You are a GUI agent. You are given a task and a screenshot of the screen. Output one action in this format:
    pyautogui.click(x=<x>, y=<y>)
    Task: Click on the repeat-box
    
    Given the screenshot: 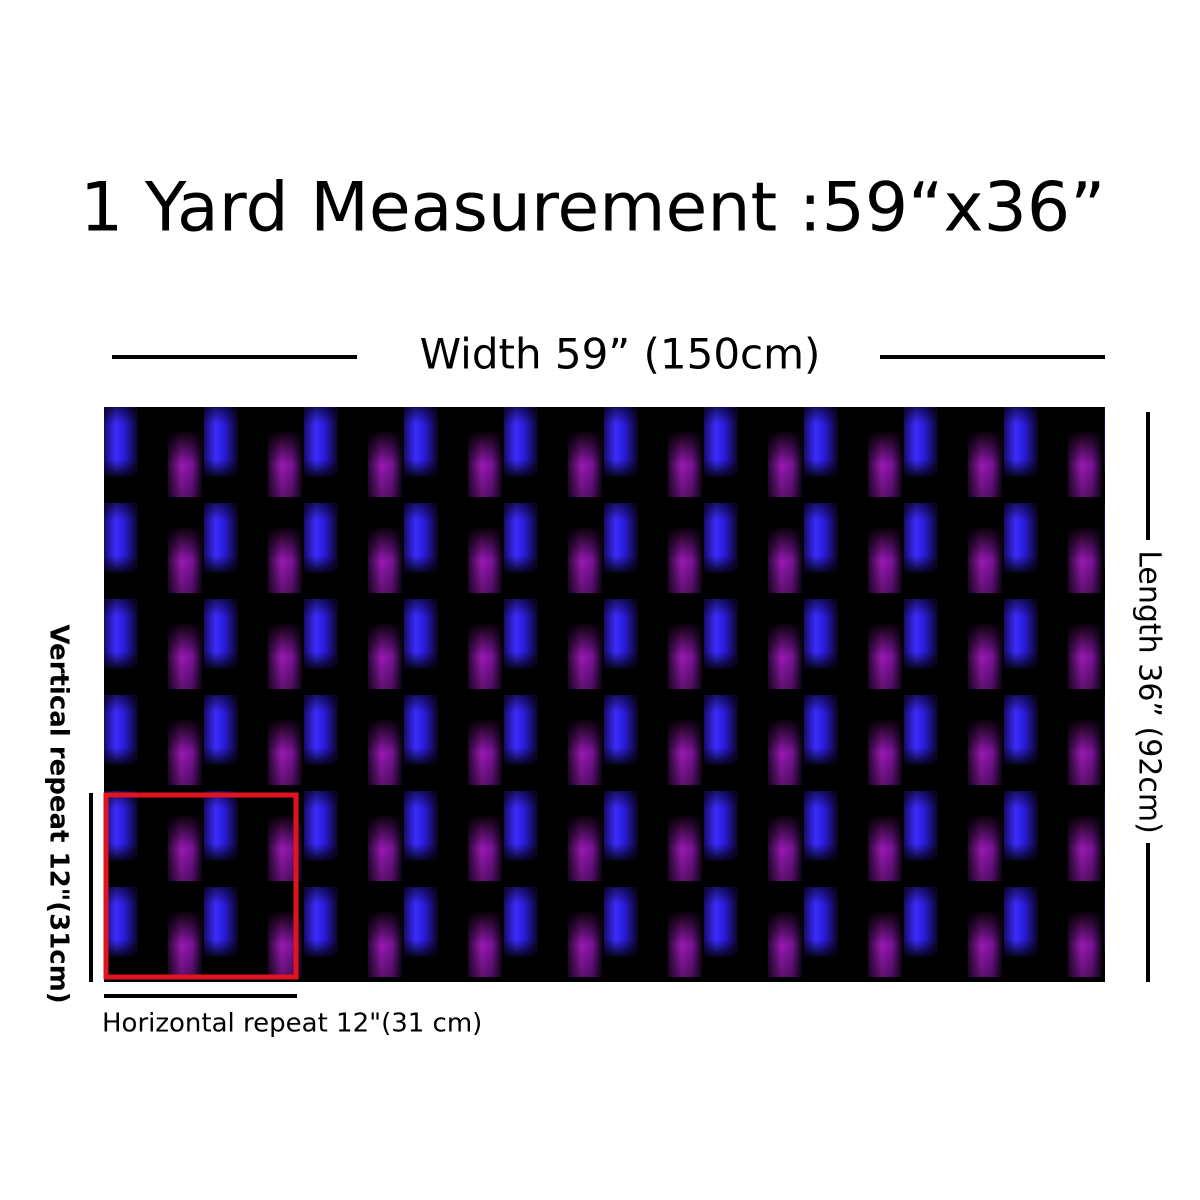 What is the action you would take?
    pyautogui.click(x=201, y=886)
    